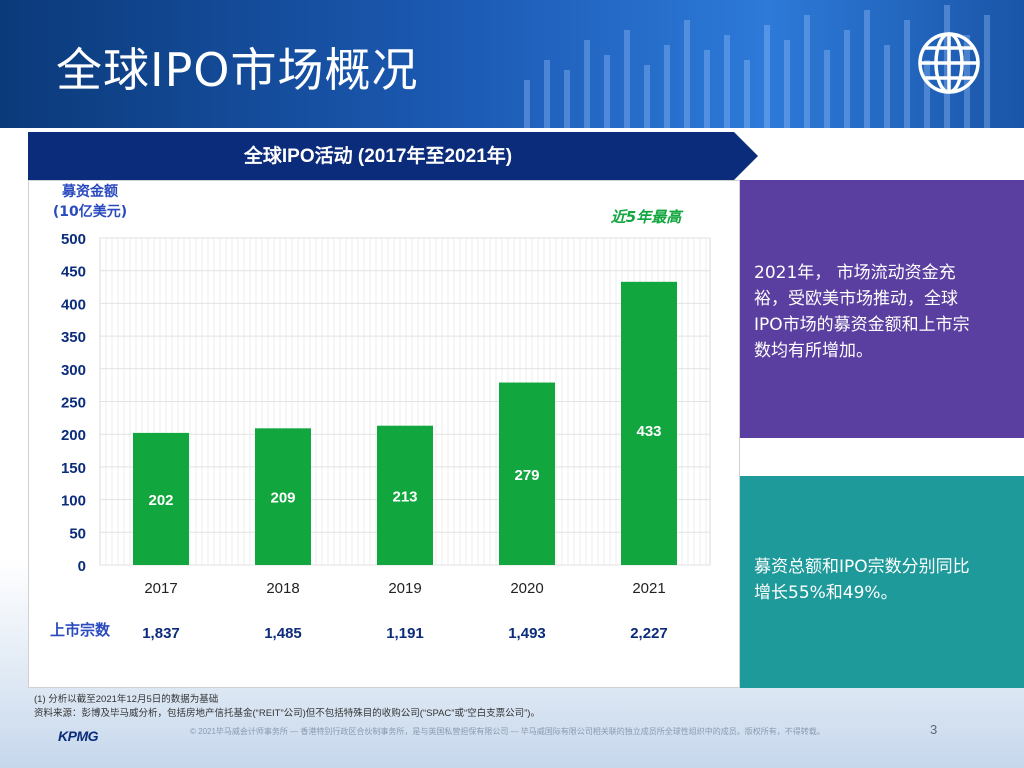  Describe the element at coordinates (73, 468) in the screenshot. I see `y-tick-label: 150` at that location.